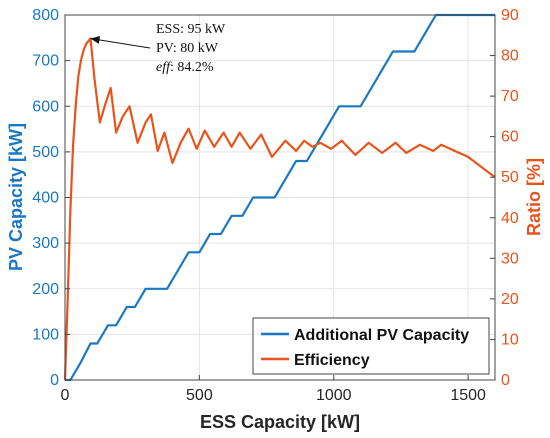 The height and width of the screenshot is (438, 550). Describe the element at coordinates (534, 197) in the screenshot. I see `y-axis-right-label: Ratio [%]` at that location.